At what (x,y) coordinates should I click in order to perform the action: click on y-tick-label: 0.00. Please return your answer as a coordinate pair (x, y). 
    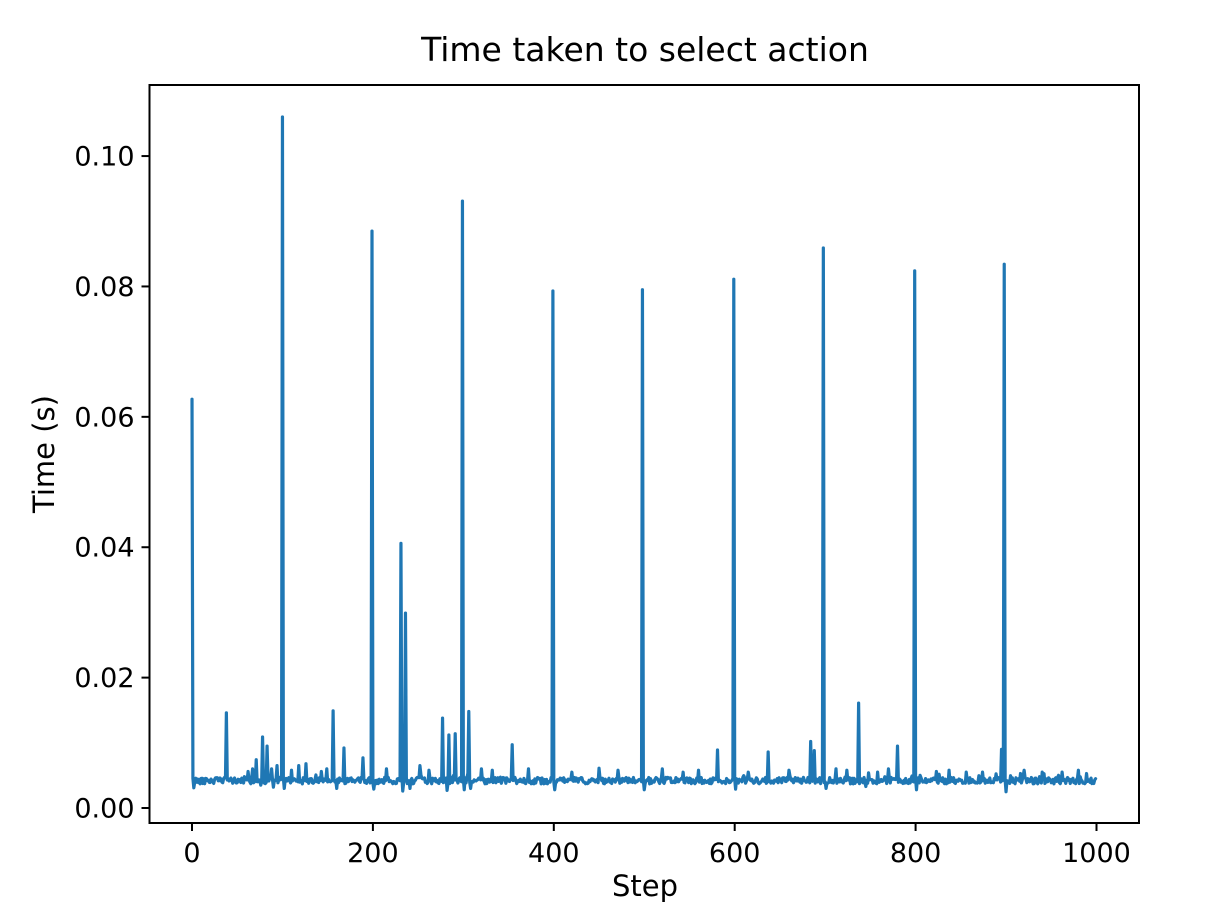
    Looking at the image, I should click on (104, 809).